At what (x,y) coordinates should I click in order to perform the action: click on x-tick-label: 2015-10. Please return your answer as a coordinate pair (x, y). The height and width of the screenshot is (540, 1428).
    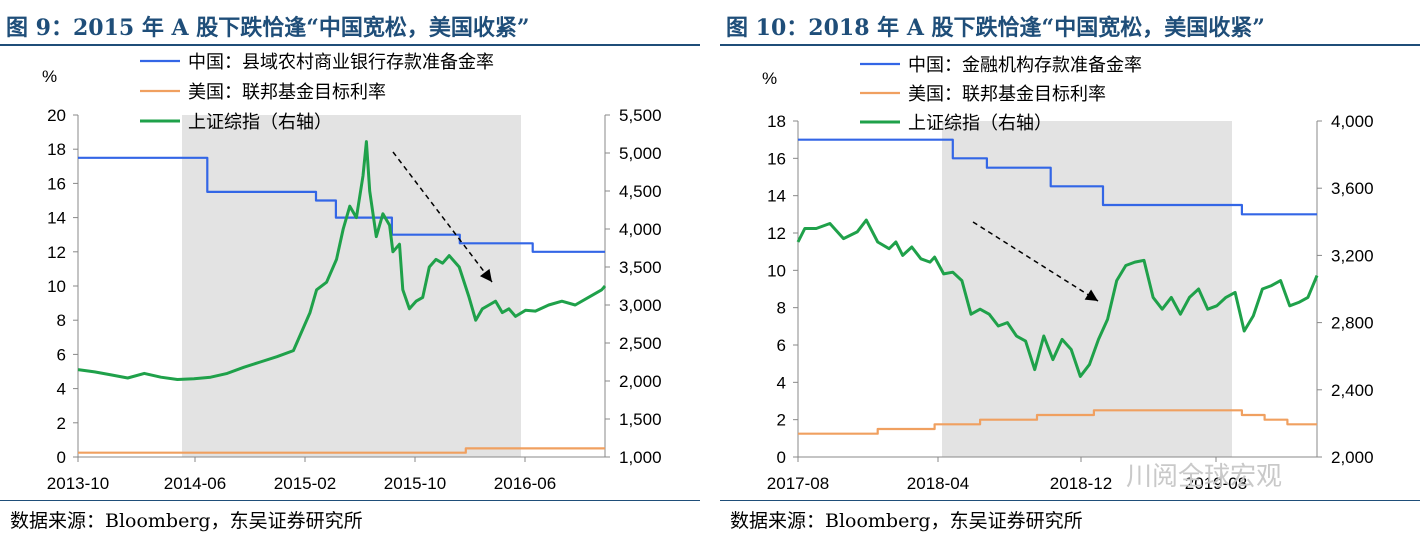
    Looking at the image, I should click on (415, 483).